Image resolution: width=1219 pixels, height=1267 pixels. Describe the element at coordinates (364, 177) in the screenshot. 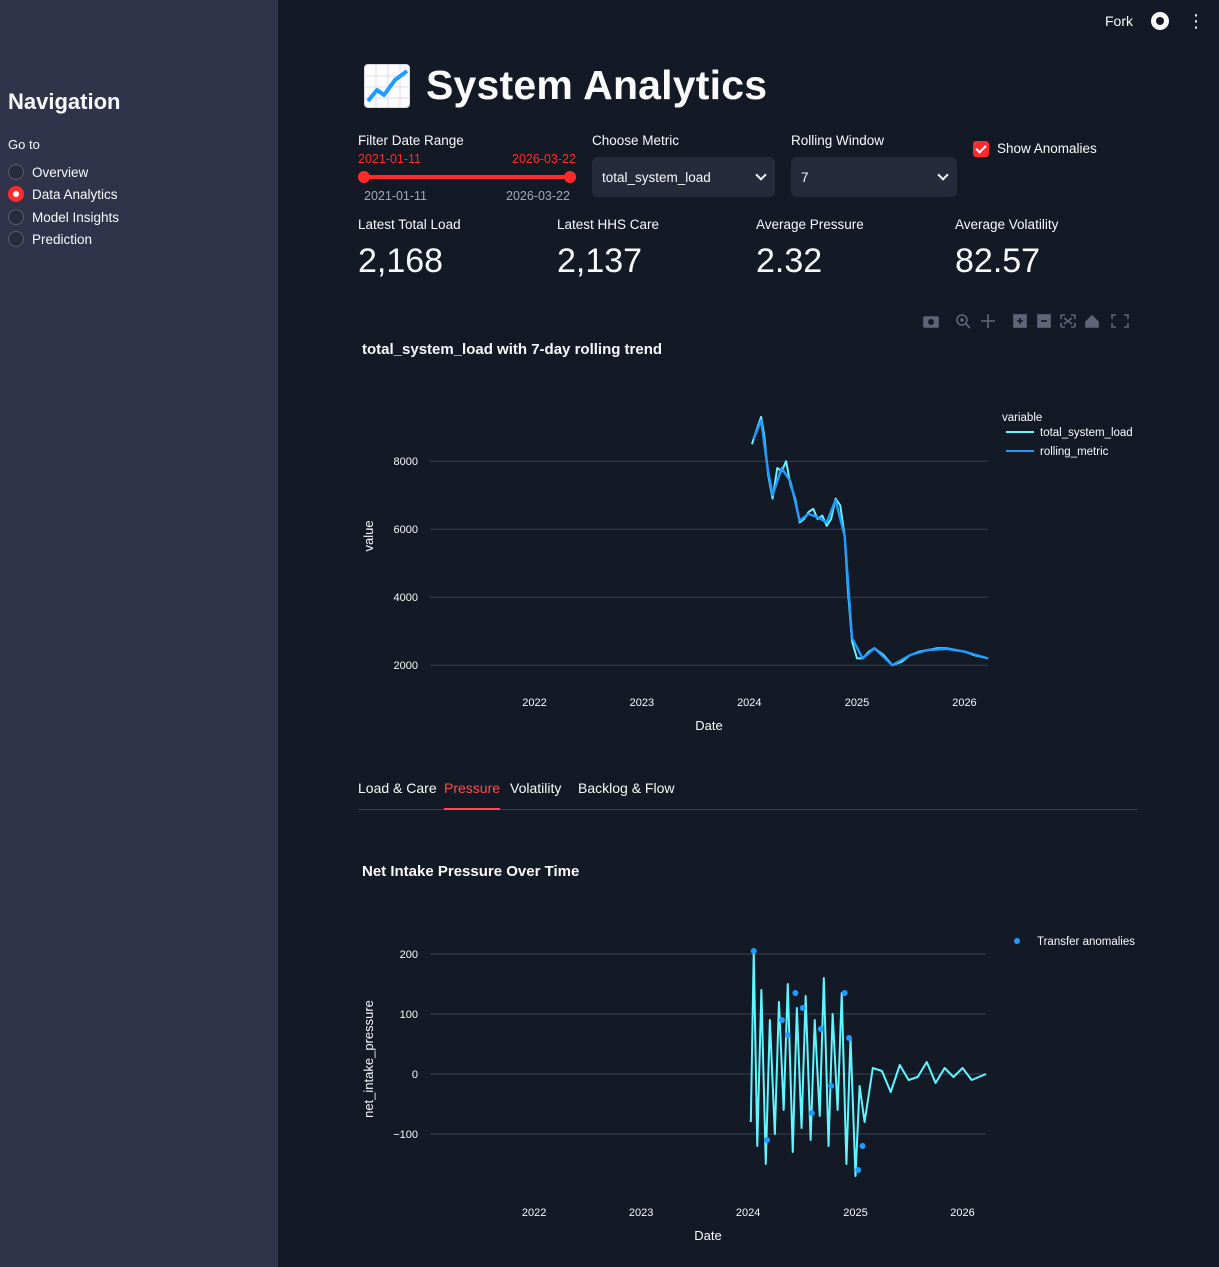

I see `date-range-start-handle` at that location.